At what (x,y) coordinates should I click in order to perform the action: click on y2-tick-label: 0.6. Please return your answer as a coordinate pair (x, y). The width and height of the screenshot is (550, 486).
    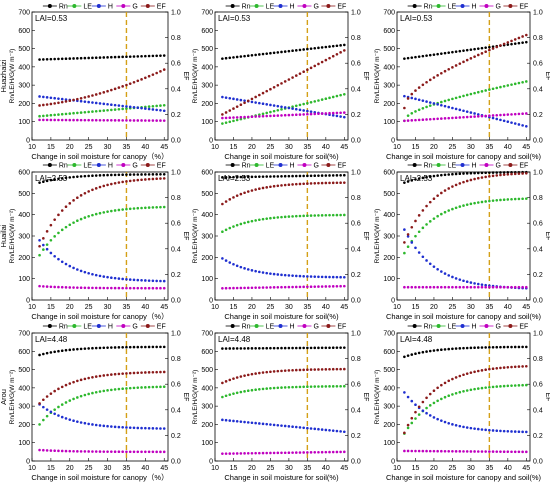
    Looking at the image, I should click on (176, 385).